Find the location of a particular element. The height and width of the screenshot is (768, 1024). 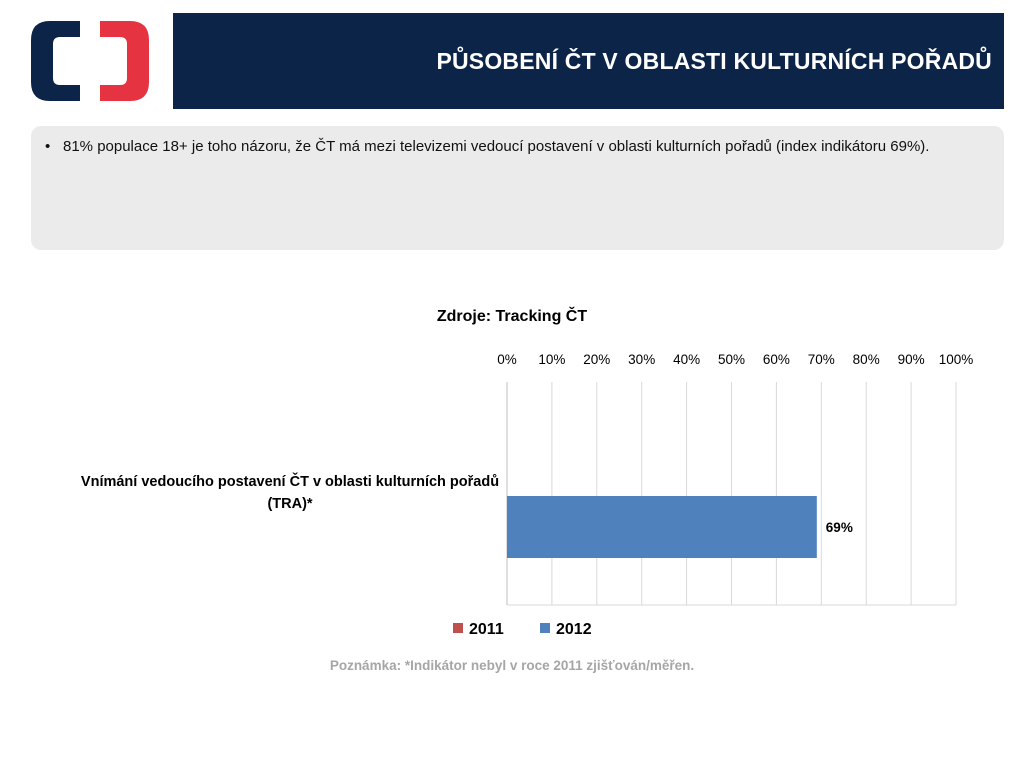

x-tick-label: 20% is located at coordinates (596, 359).